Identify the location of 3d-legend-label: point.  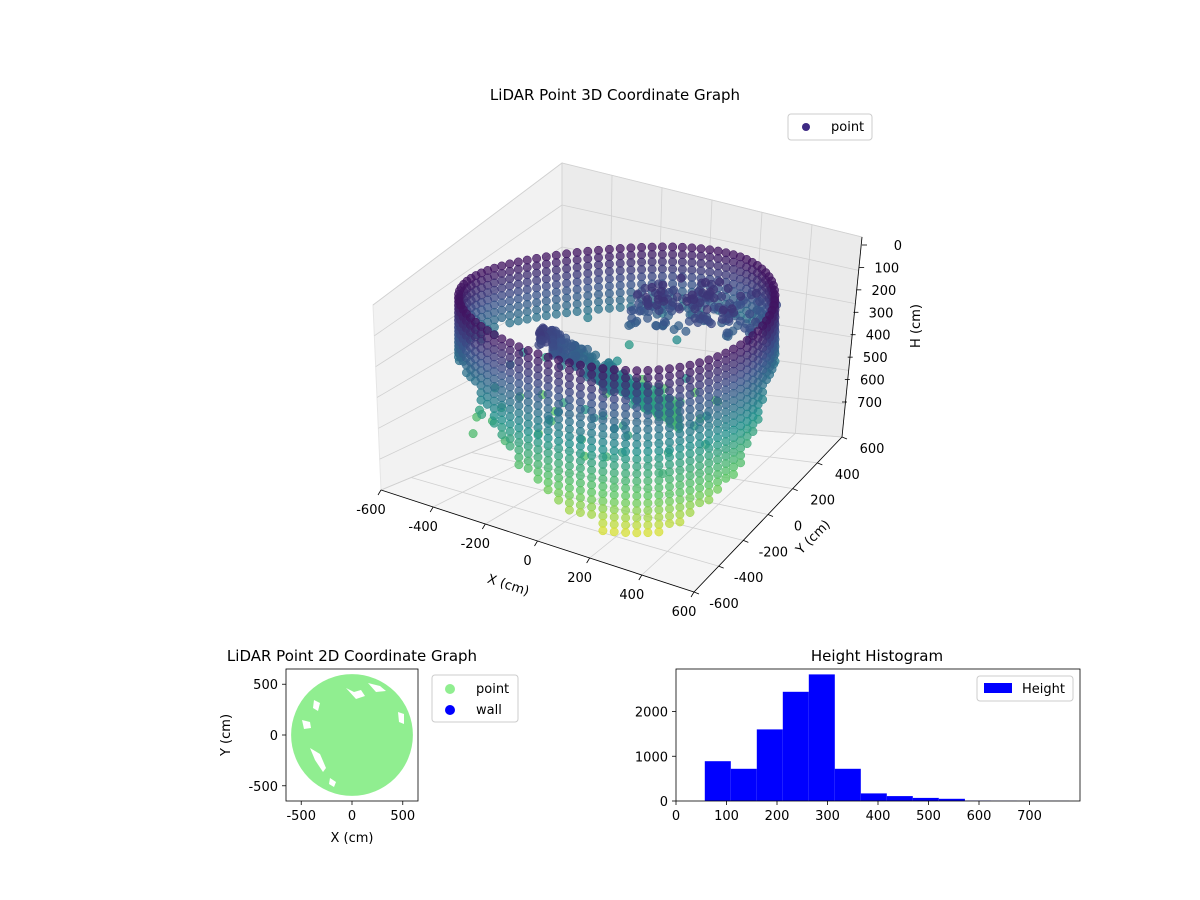
(847, 127).